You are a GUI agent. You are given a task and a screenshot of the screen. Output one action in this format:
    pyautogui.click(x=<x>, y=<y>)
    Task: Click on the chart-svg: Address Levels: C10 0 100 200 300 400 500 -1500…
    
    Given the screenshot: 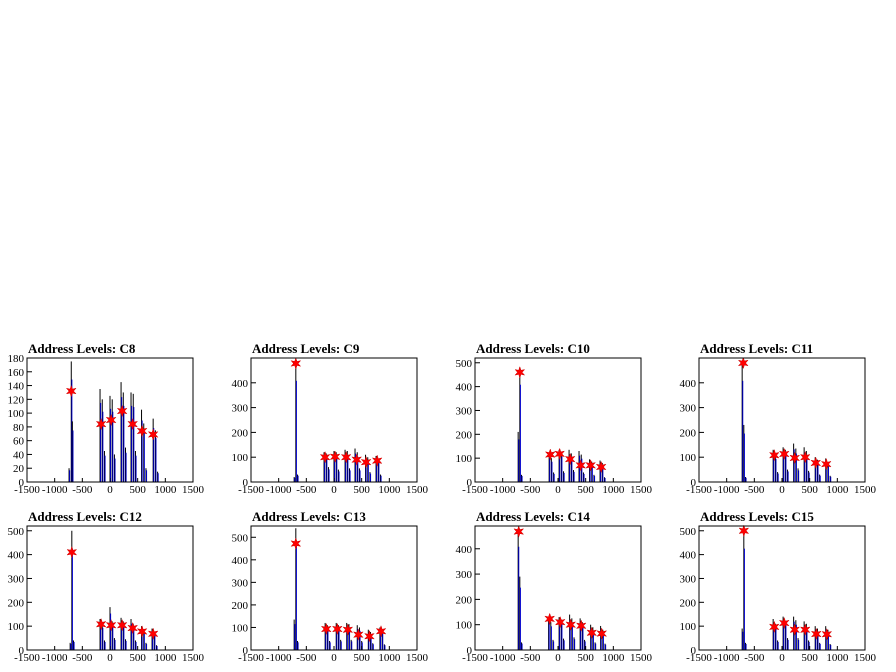 What is the action you would take?
    pyautogui.click(x=554, y=418)
    